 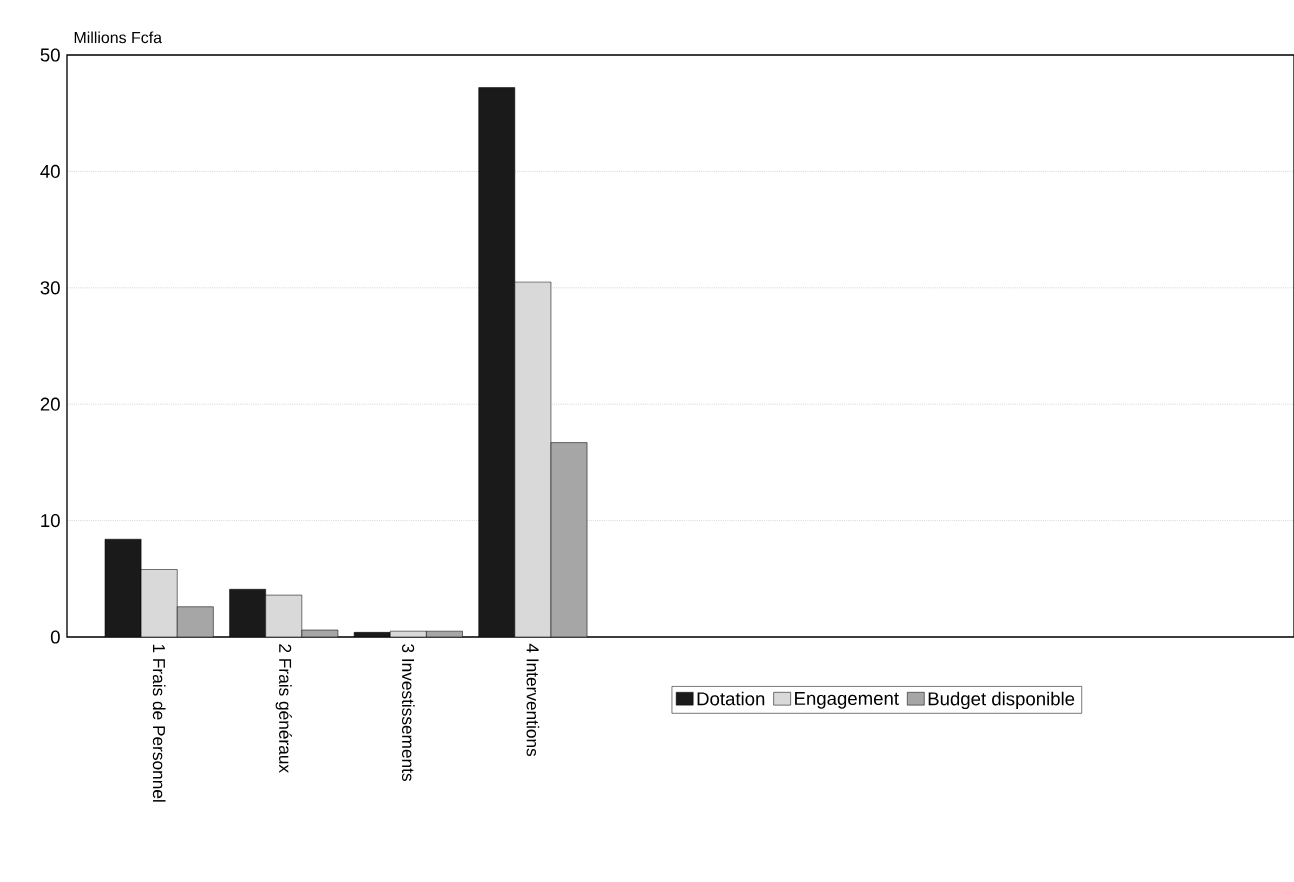 What do you see at coordinates (731, 698) in the screenshot?
I see `legend-label: Dotation` at bounding box center [731, 698].